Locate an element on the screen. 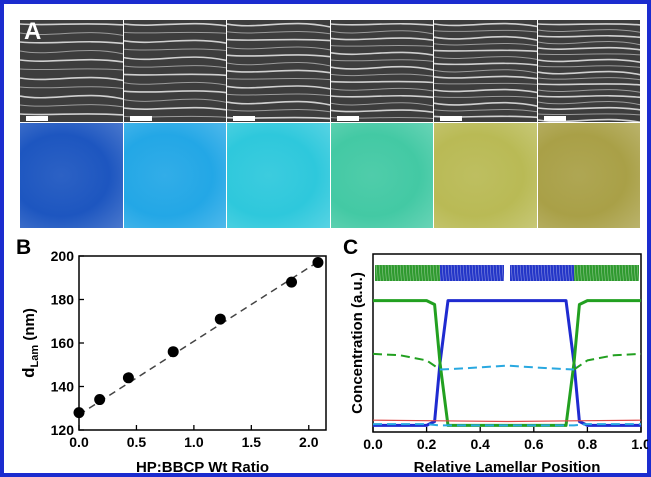 The height and width of the screenshot is (477, 651). y-tick-label: 160 is located at coordinates (63, 343).